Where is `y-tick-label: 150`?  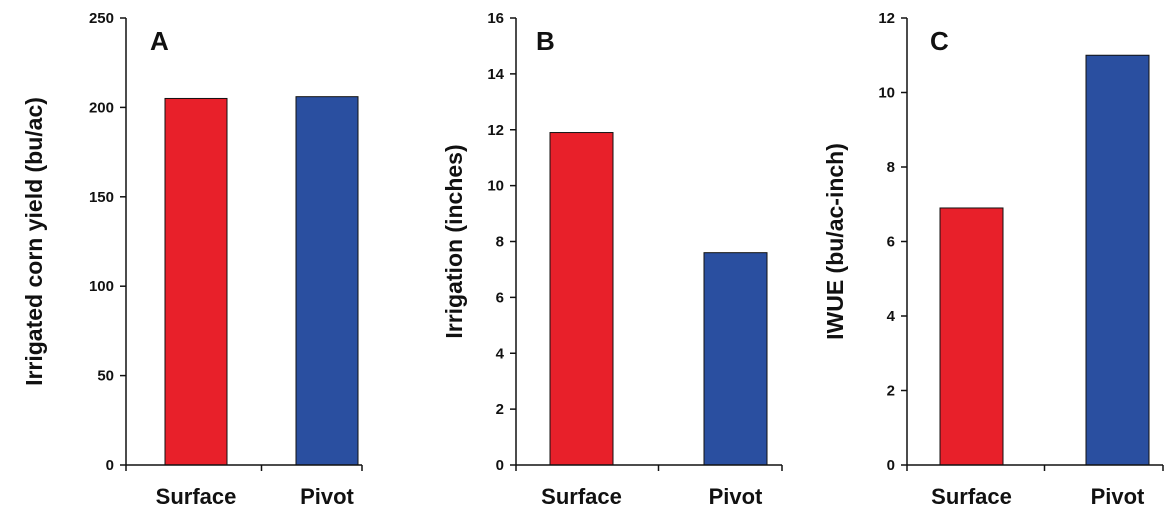 y-tick-label: 150 is located at coordinates (101, 197).